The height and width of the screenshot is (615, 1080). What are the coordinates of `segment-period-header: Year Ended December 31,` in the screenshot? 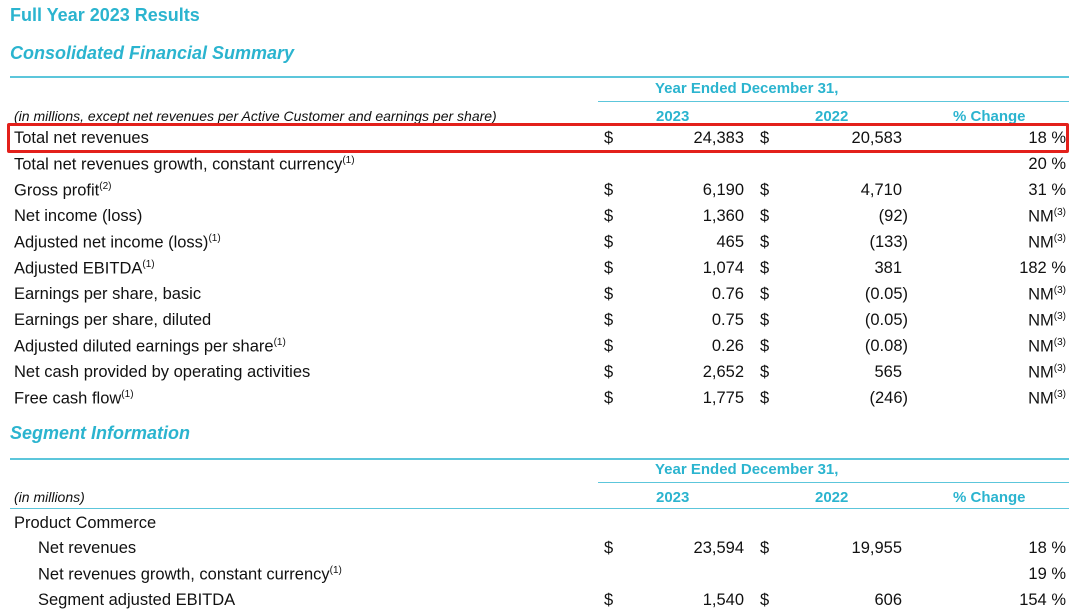 It's located at (747, 469).